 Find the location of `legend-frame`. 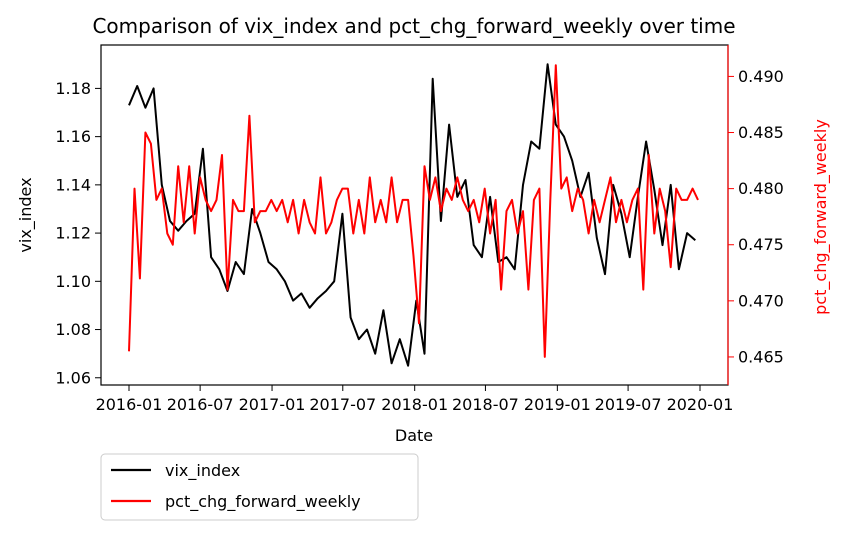

legend-frame is located at coordinates (259, 487).